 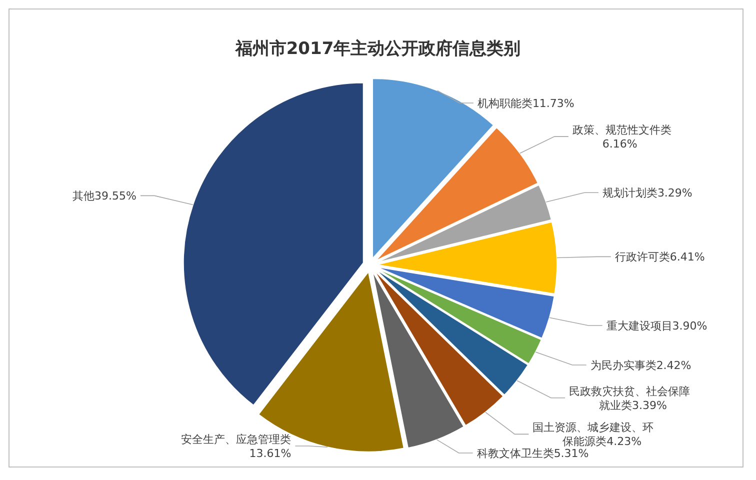 What do you see at coordinates (593, 434) in the screenshot?
I see `slice-label: 国土资源、城乡建设、环保能源类4.23%` at bounding box center [593, 434].